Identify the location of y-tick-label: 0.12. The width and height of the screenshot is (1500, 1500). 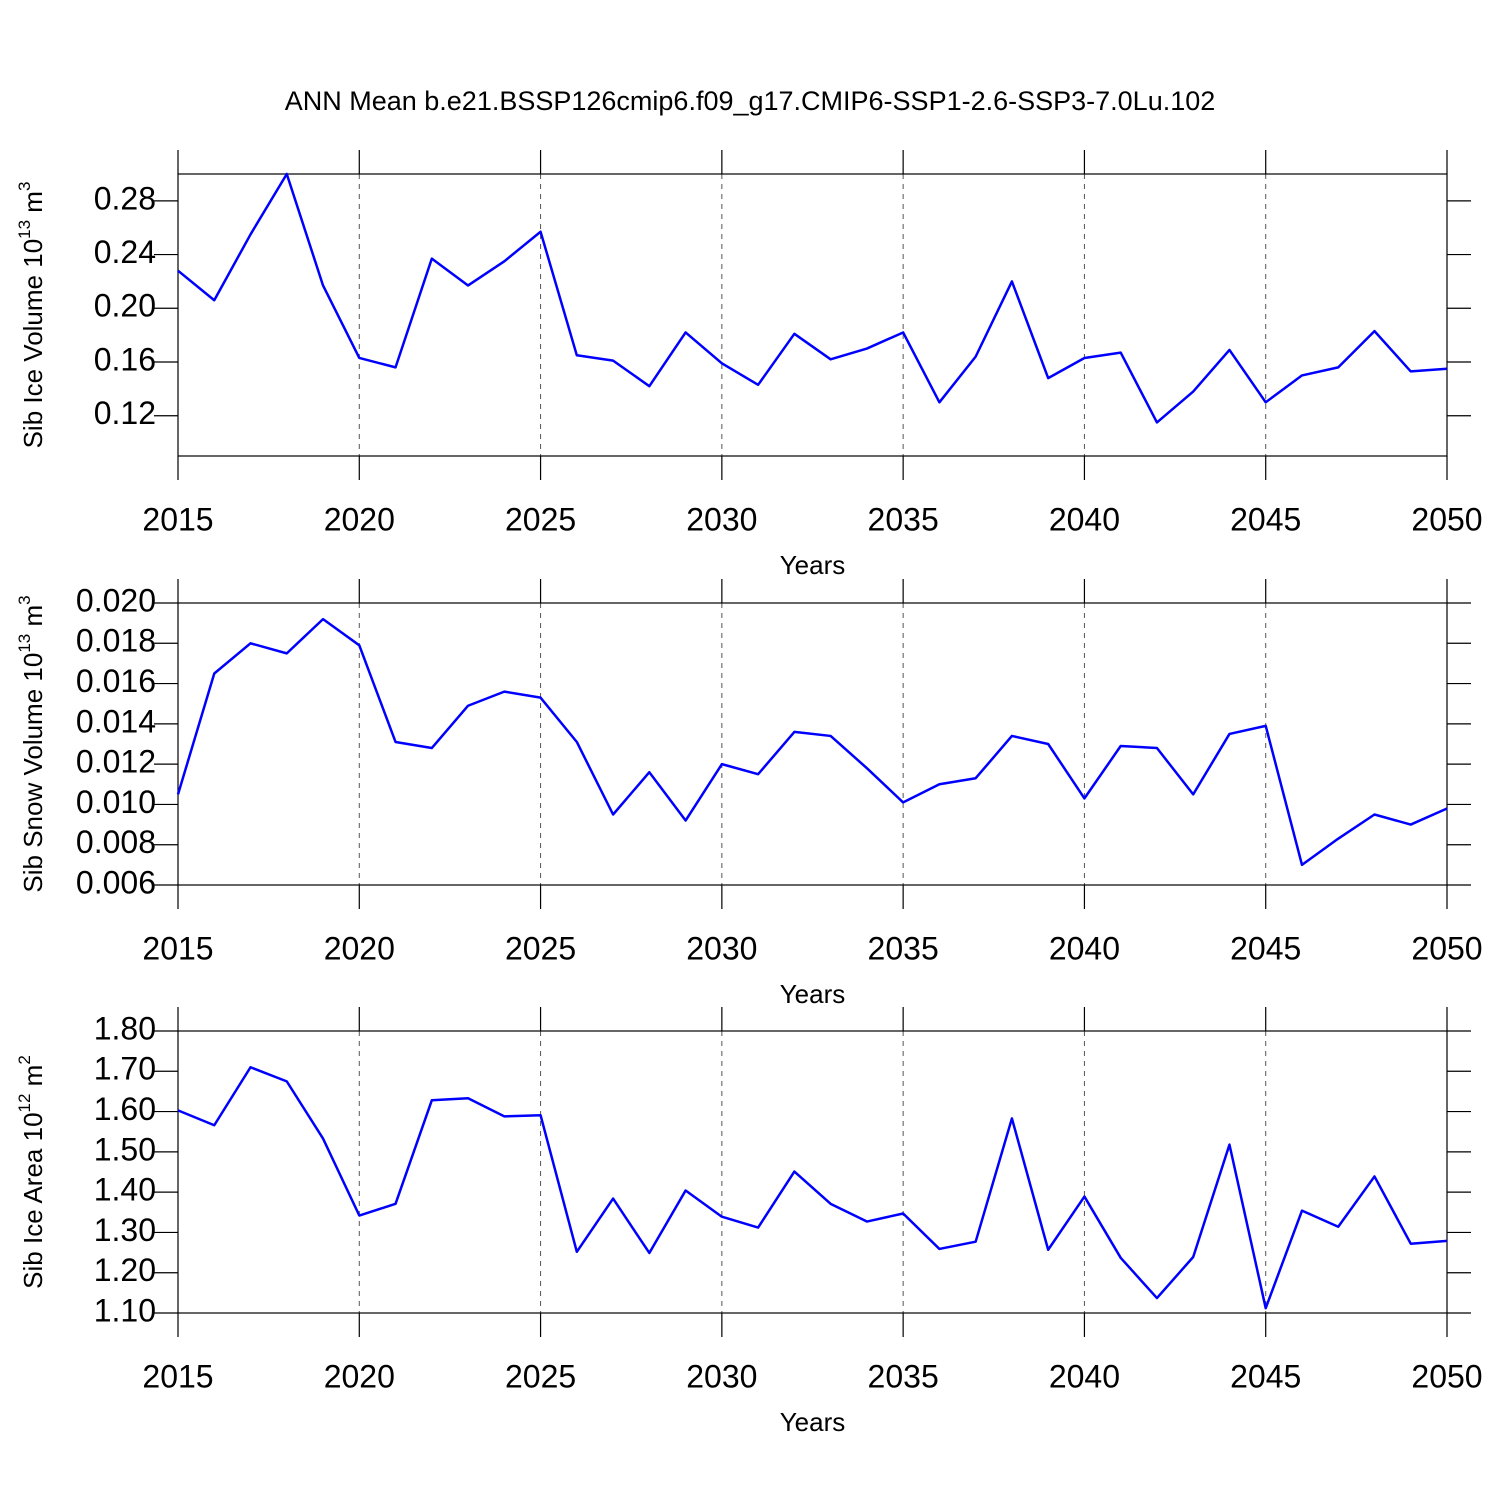
(125, 413).